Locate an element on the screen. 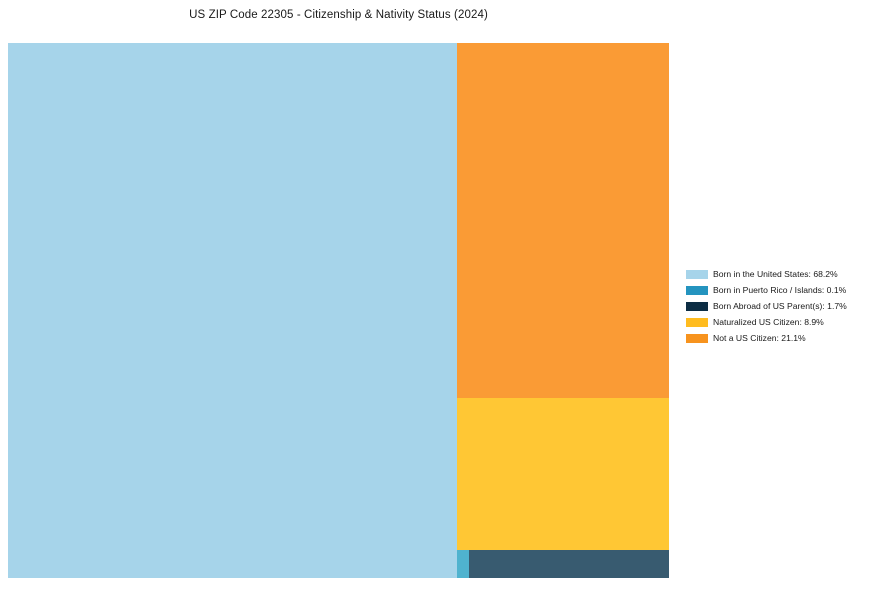  legend-label: Born in Puerto Rico / Islands: 0.1% is located at coordinates (780, 290).